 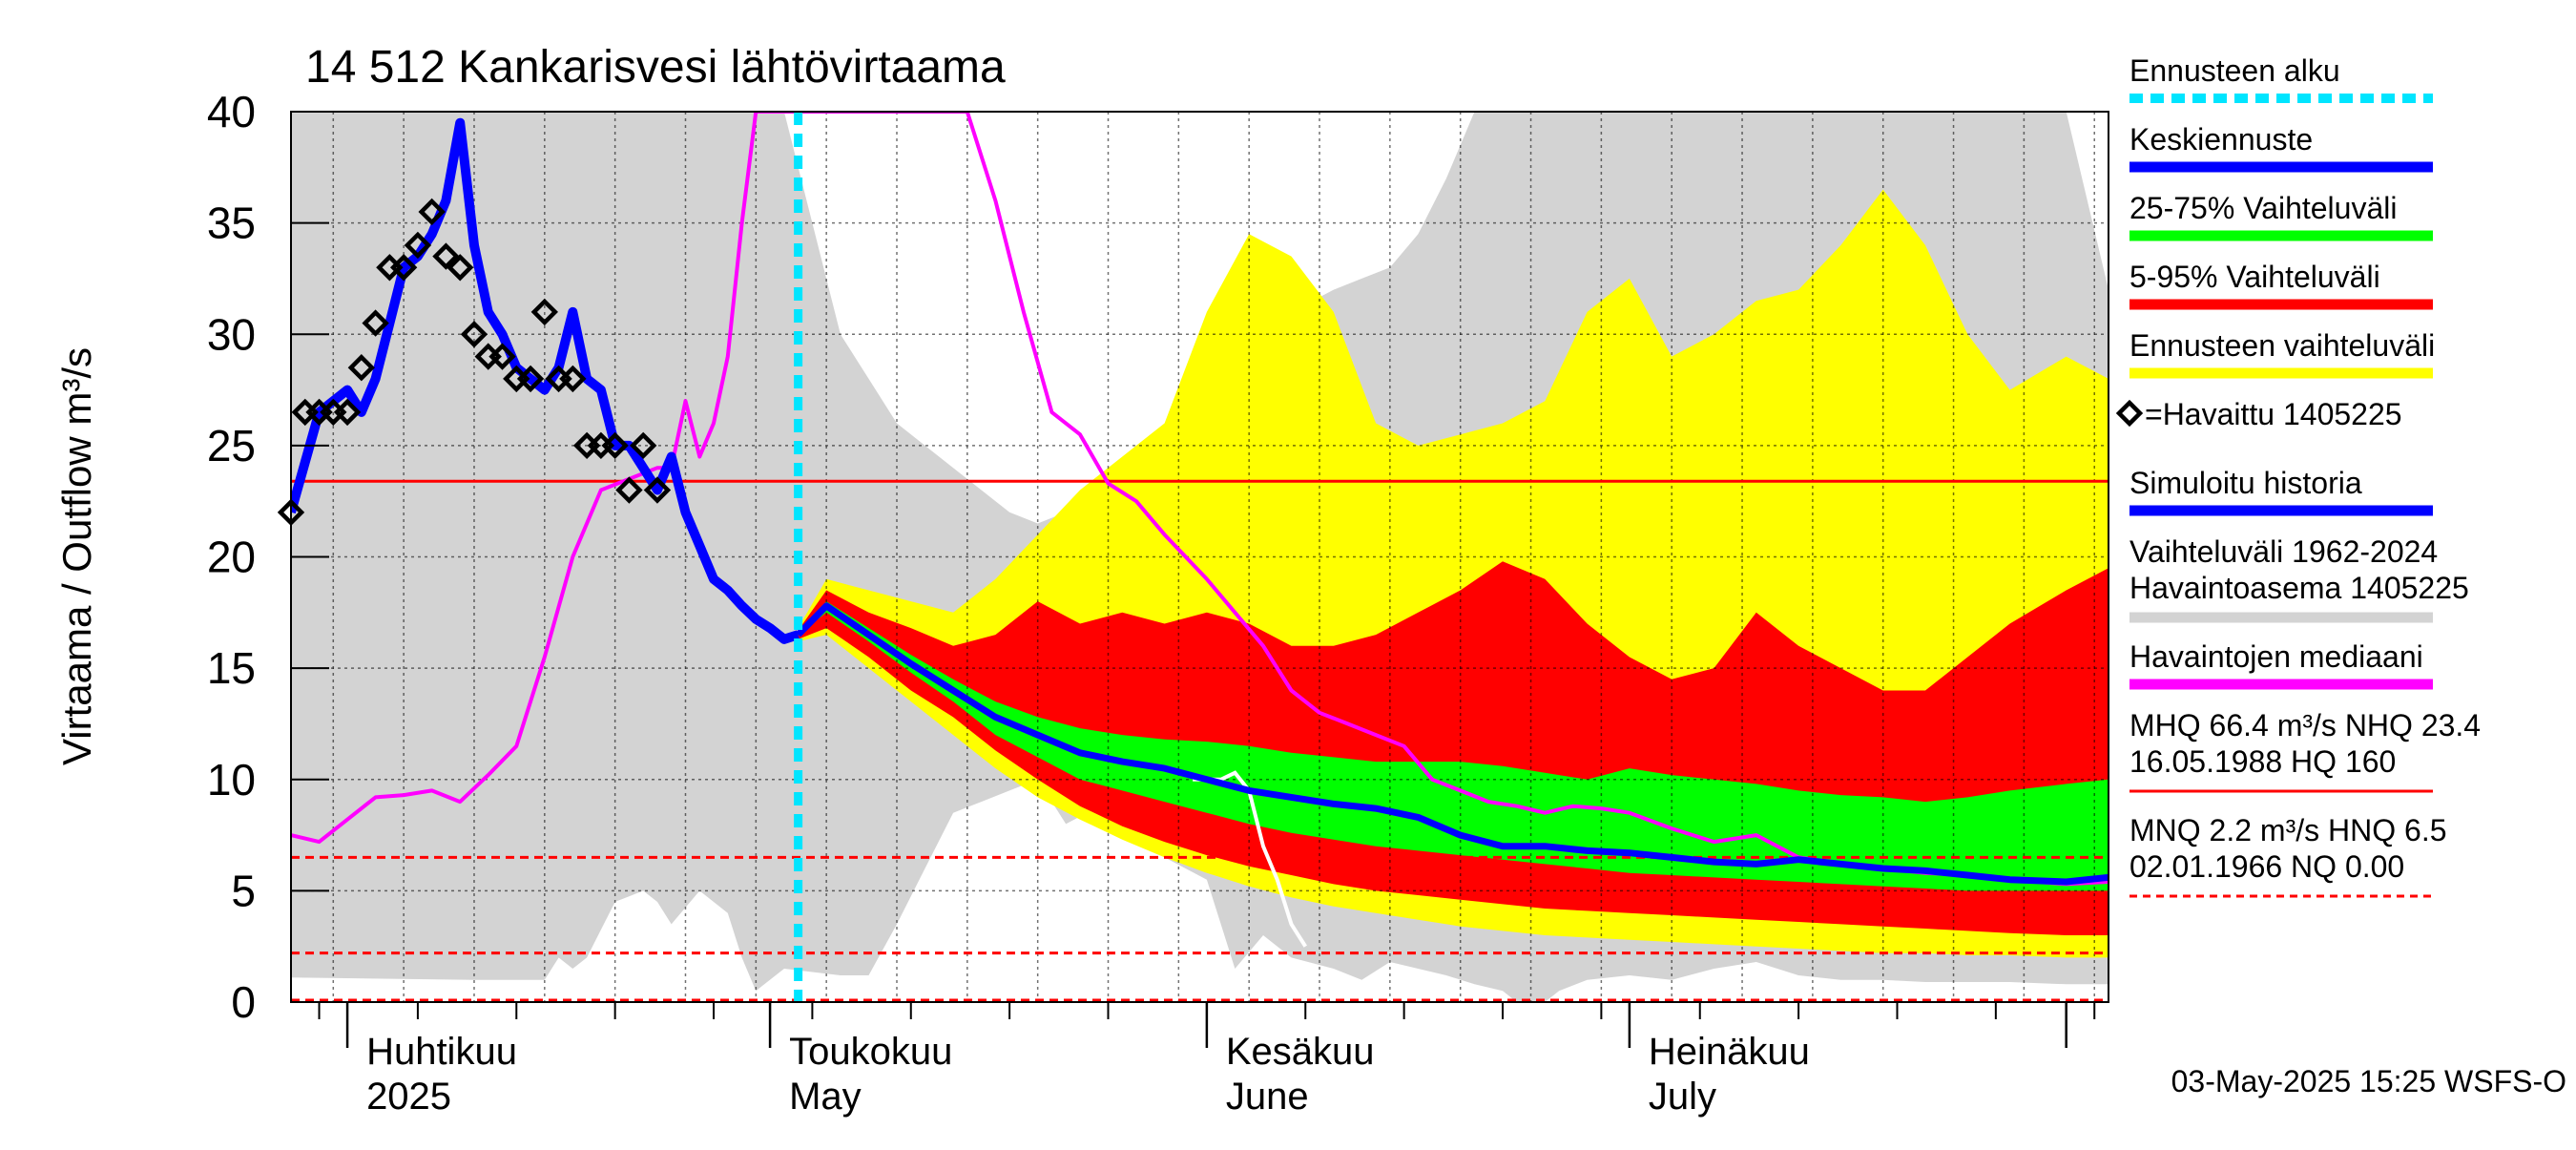 I want to click on y-tick-label: 30, so click(x=231, y=334).